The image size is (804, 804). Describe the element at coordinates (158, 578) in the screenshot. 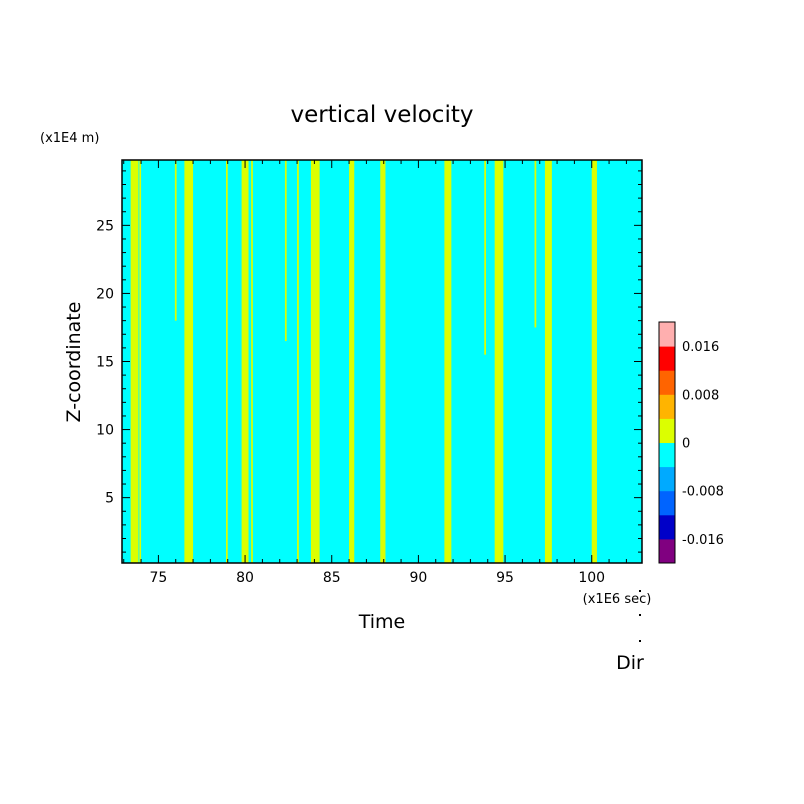

I see `x-tick-label: 75` at that location.